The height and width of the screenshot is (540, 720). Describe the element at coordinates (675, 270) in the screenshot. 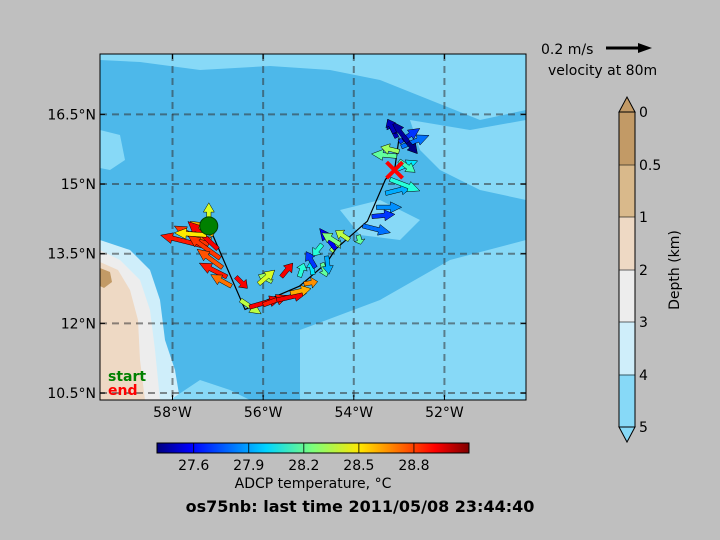

I see `depth-colorbar-label: Depth (km)` at that location.